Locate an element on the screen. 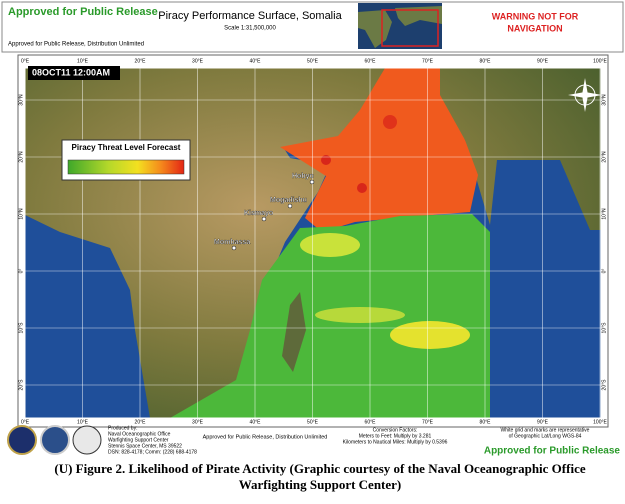 This screenshot has width=625, height=504. legend-ramp is located at coordinates (126, 167).